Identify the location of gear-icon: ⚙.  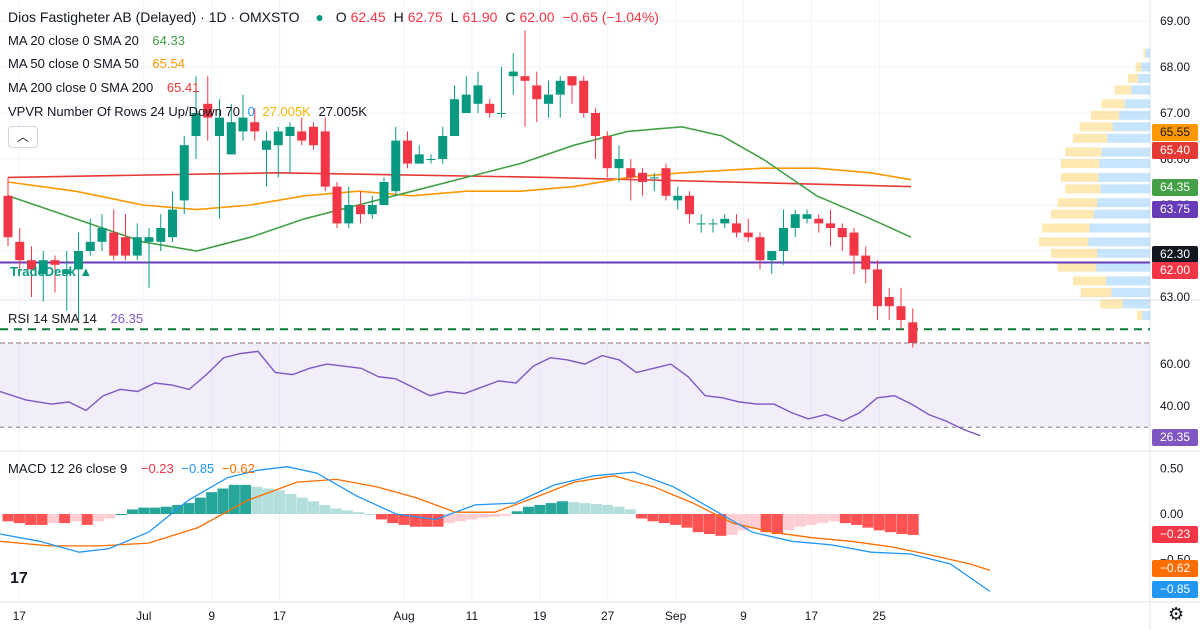
(1176, 614).